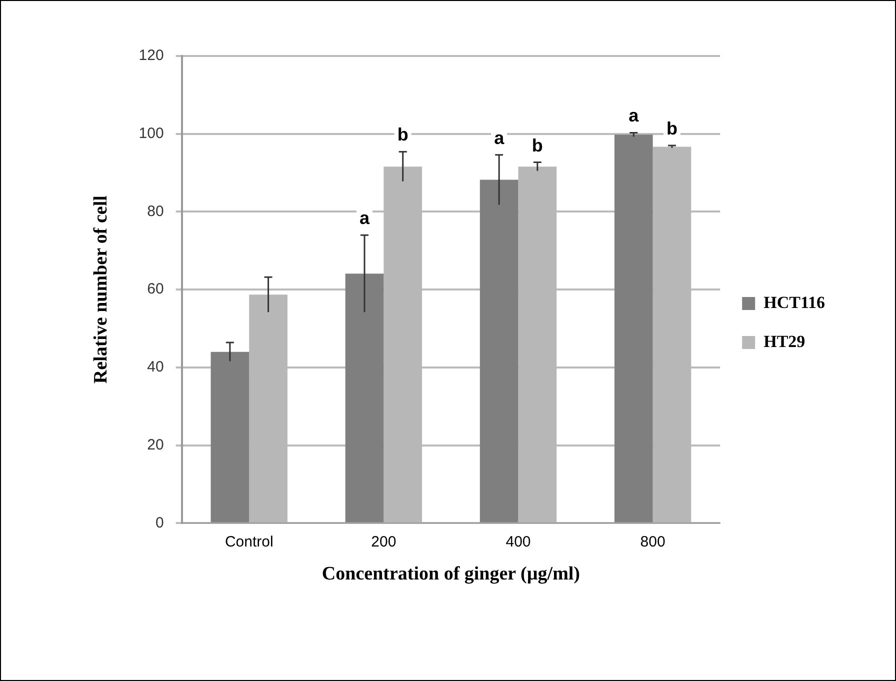 The height and width of the screenshot is (681, 896). Describe the element at coordinates (383, 541) in the screenshot. I see `x-tick-label: 200` at that location.